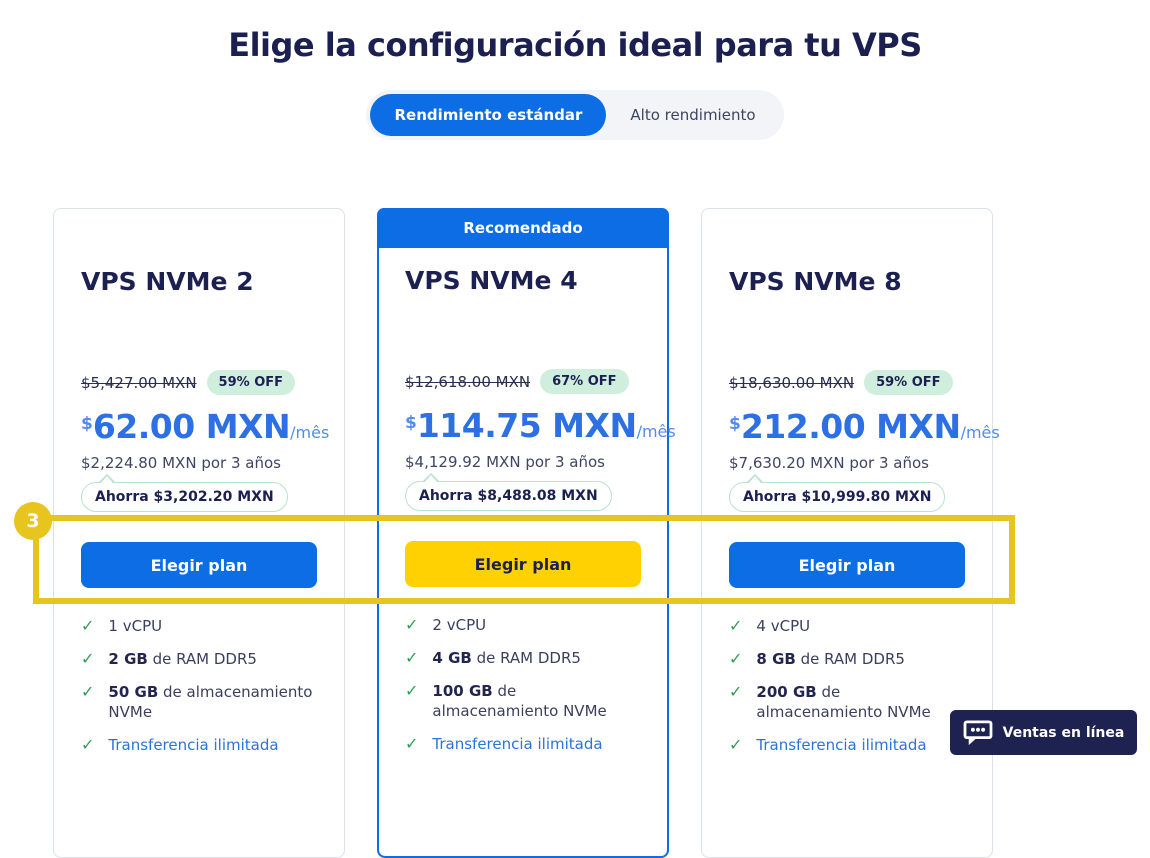  Describe the element at coordinates (837, 497) in the screenshot. I see `savings-label: Ahorra $10,999.80 MXN` at that location.